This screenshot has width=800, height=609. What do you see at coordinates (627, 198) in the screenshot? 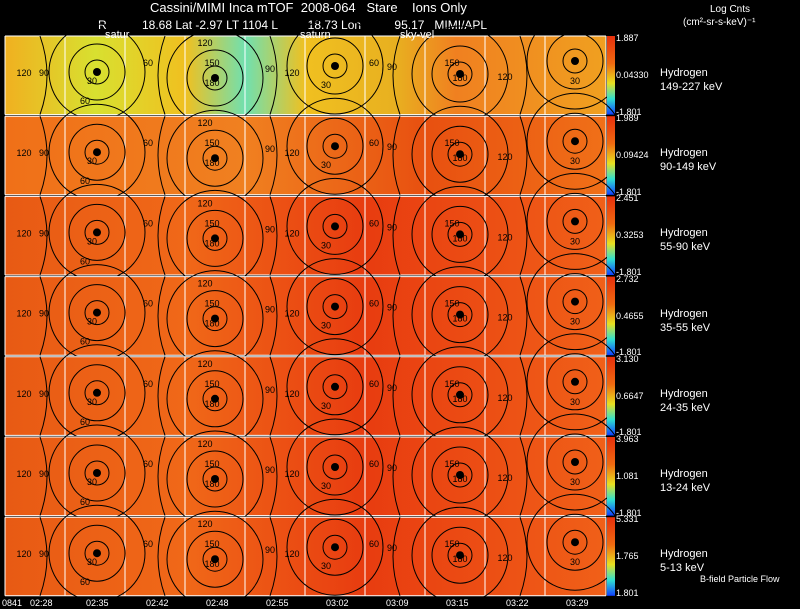
I see `colorbar-max: 2.451` at bounding box center [627, 198].